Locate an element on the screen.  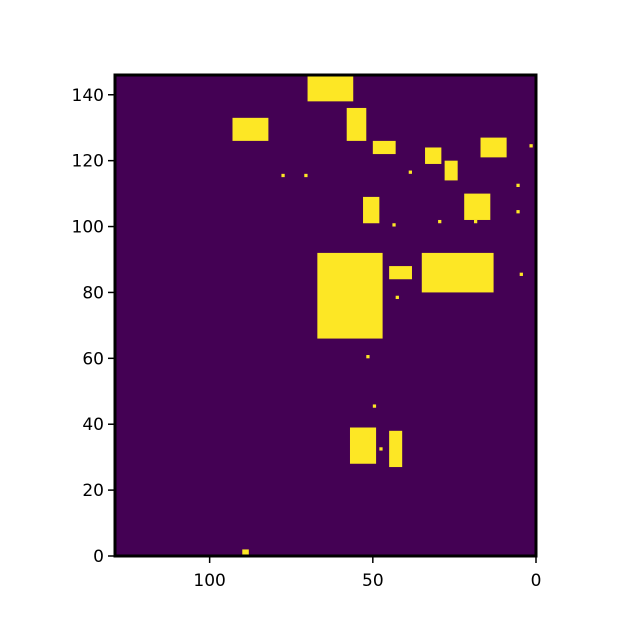
x-tick-label: 100 is located at coordinates (209, 581).